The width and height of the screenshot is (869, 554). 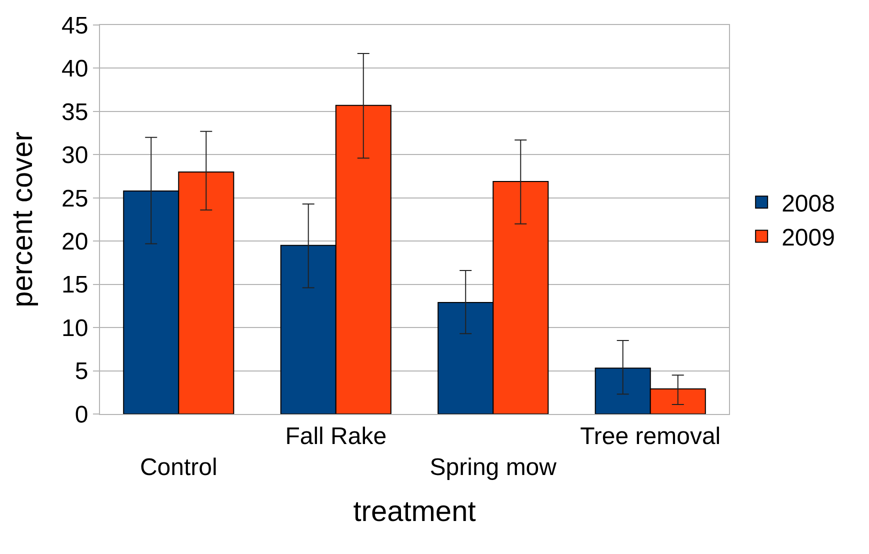 I want to click on y-tick-label: 10, so click(x=74, y=328).